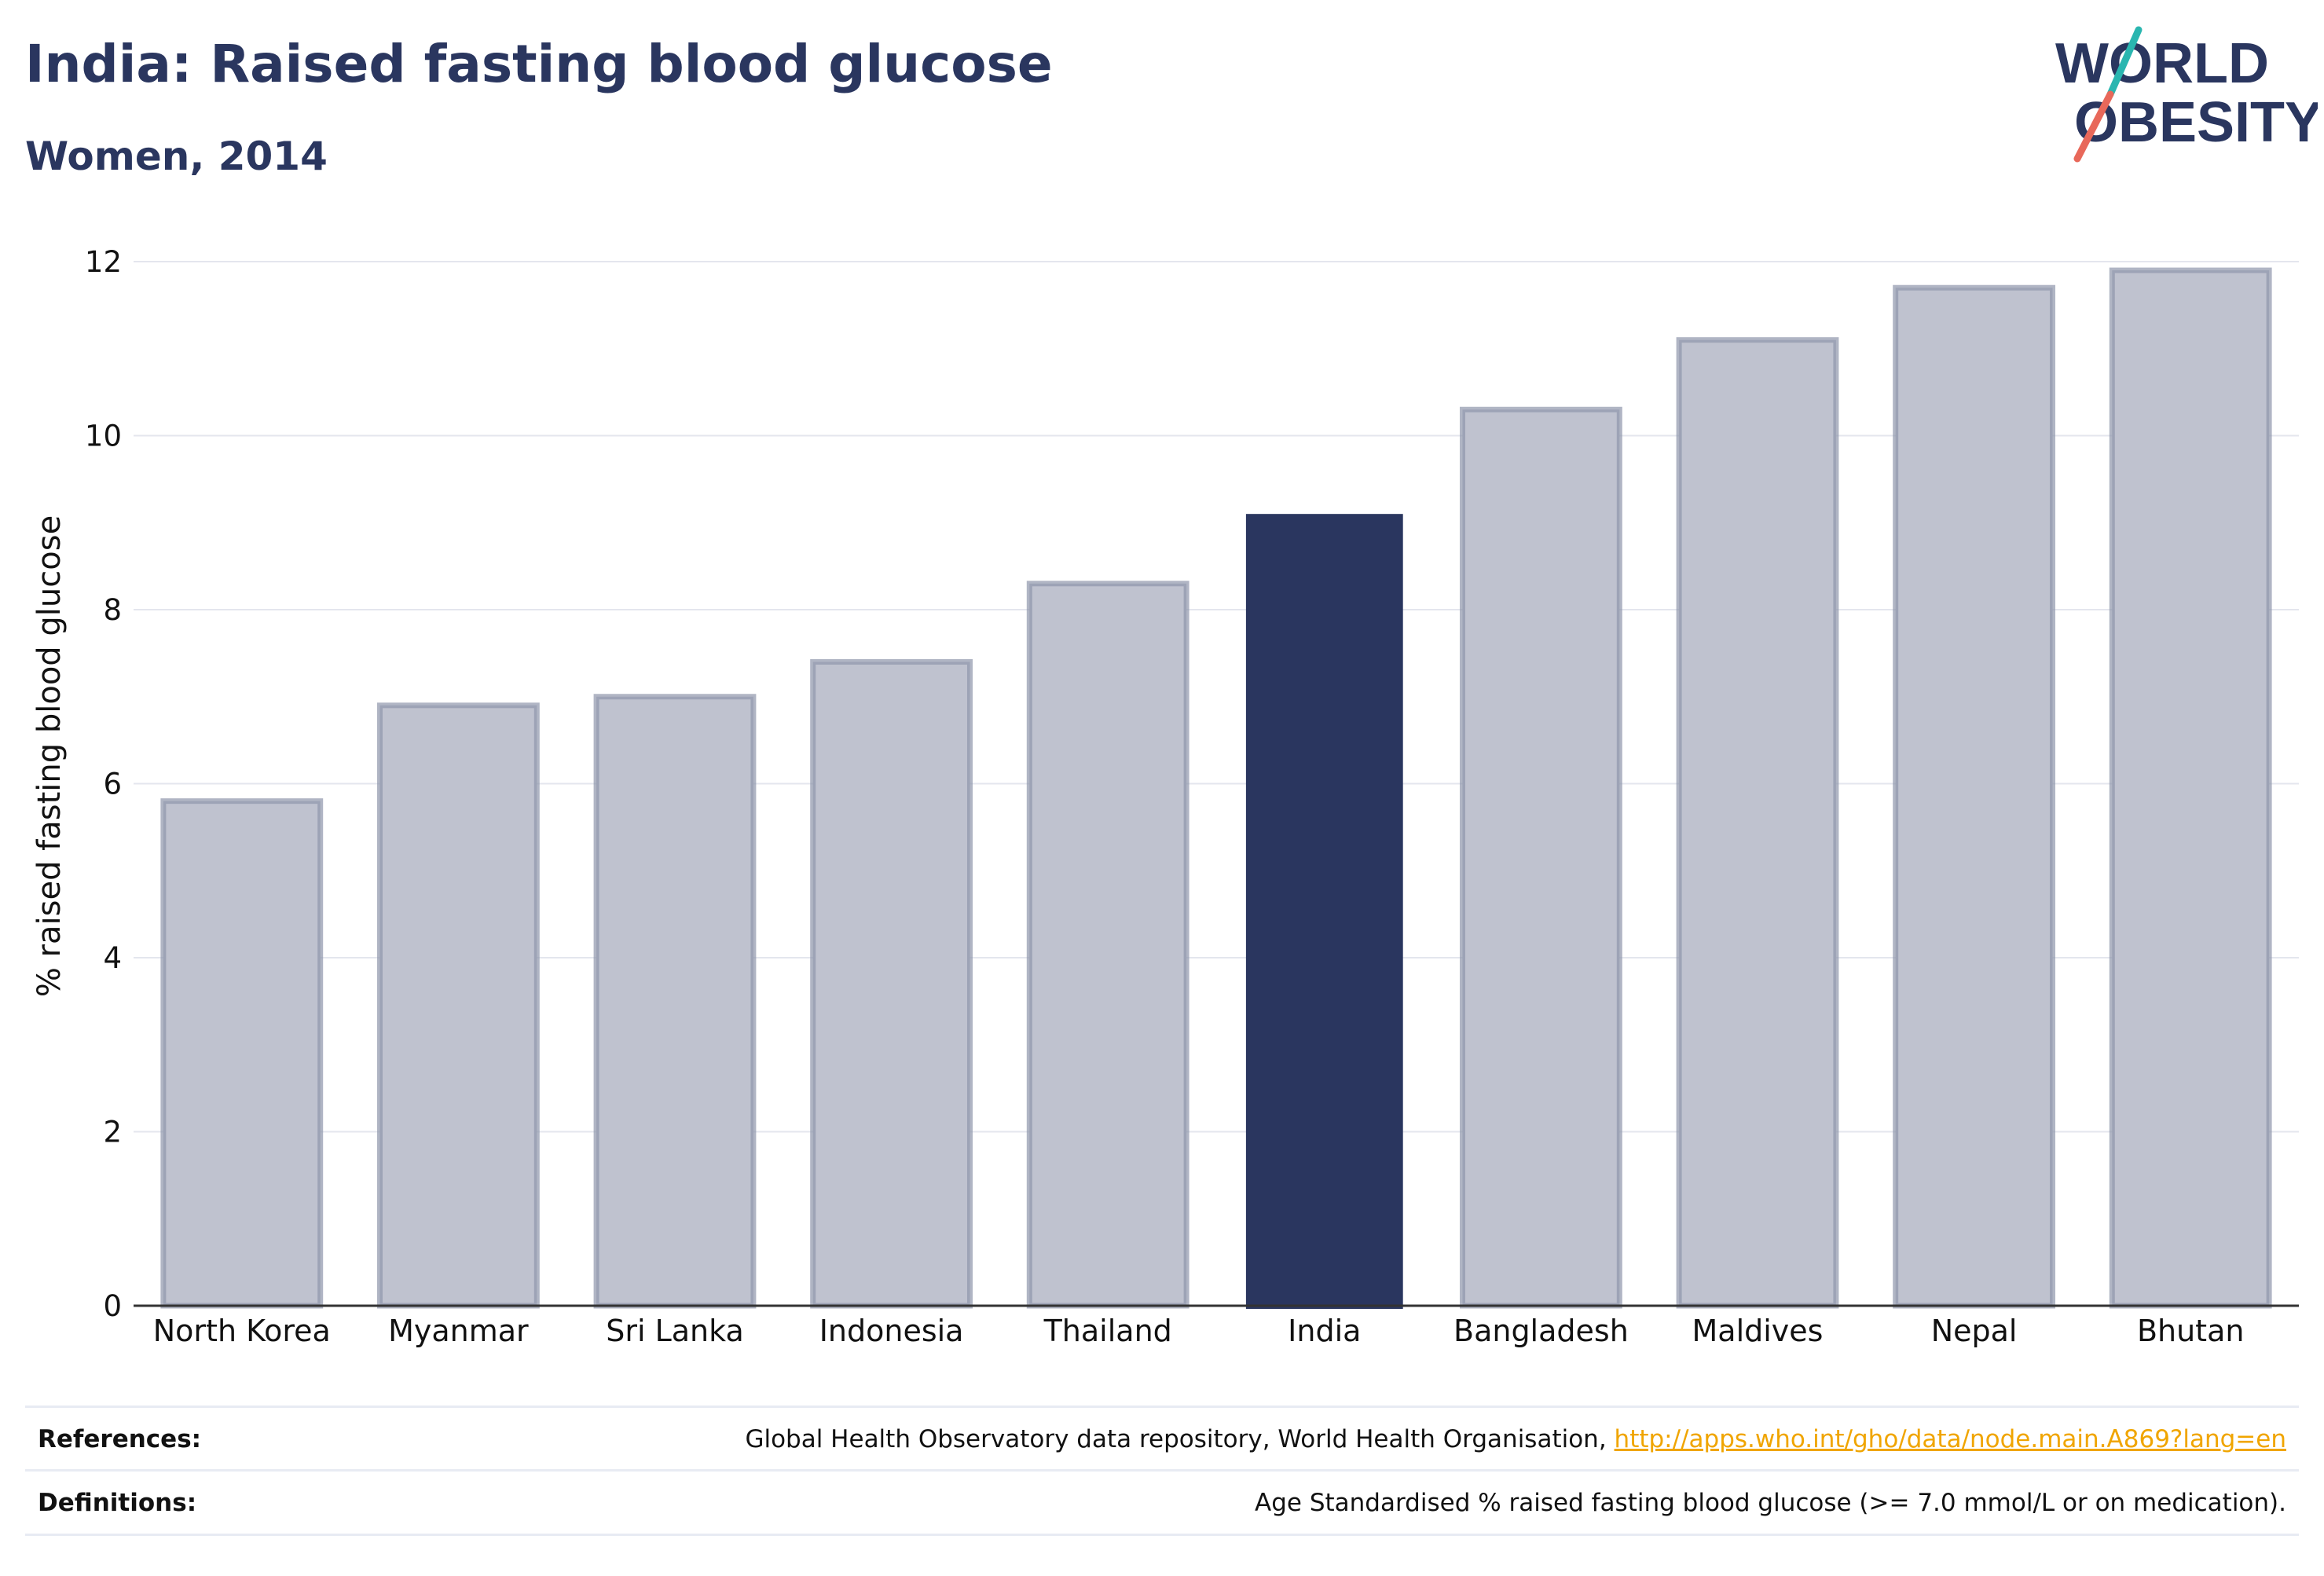  I want to click on y-tick-label: 10, so click(103, 436).